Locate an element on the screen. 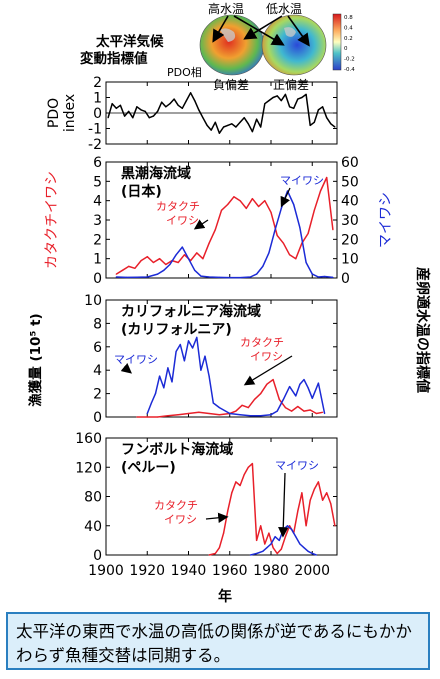  x-tick-label: 1960 is located at coordinates (230, 571).